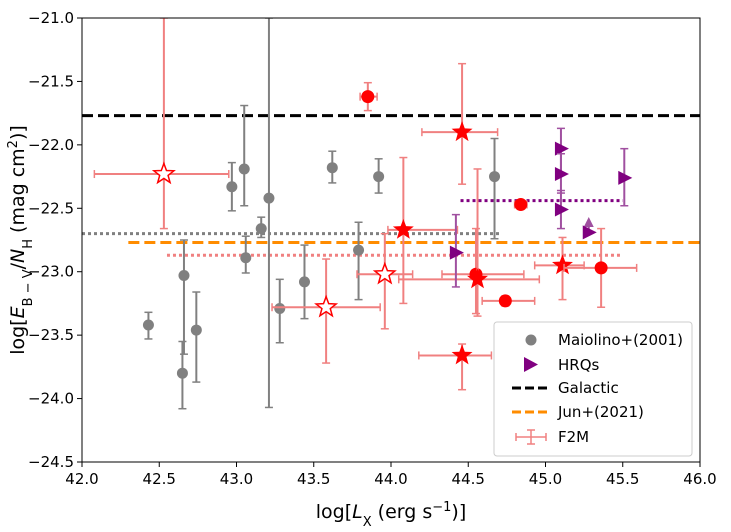  What do you see at coordinates (390, 479) in the screenshot?
I see `x-tick-label: 44.0` at bounding box center [390, 479].